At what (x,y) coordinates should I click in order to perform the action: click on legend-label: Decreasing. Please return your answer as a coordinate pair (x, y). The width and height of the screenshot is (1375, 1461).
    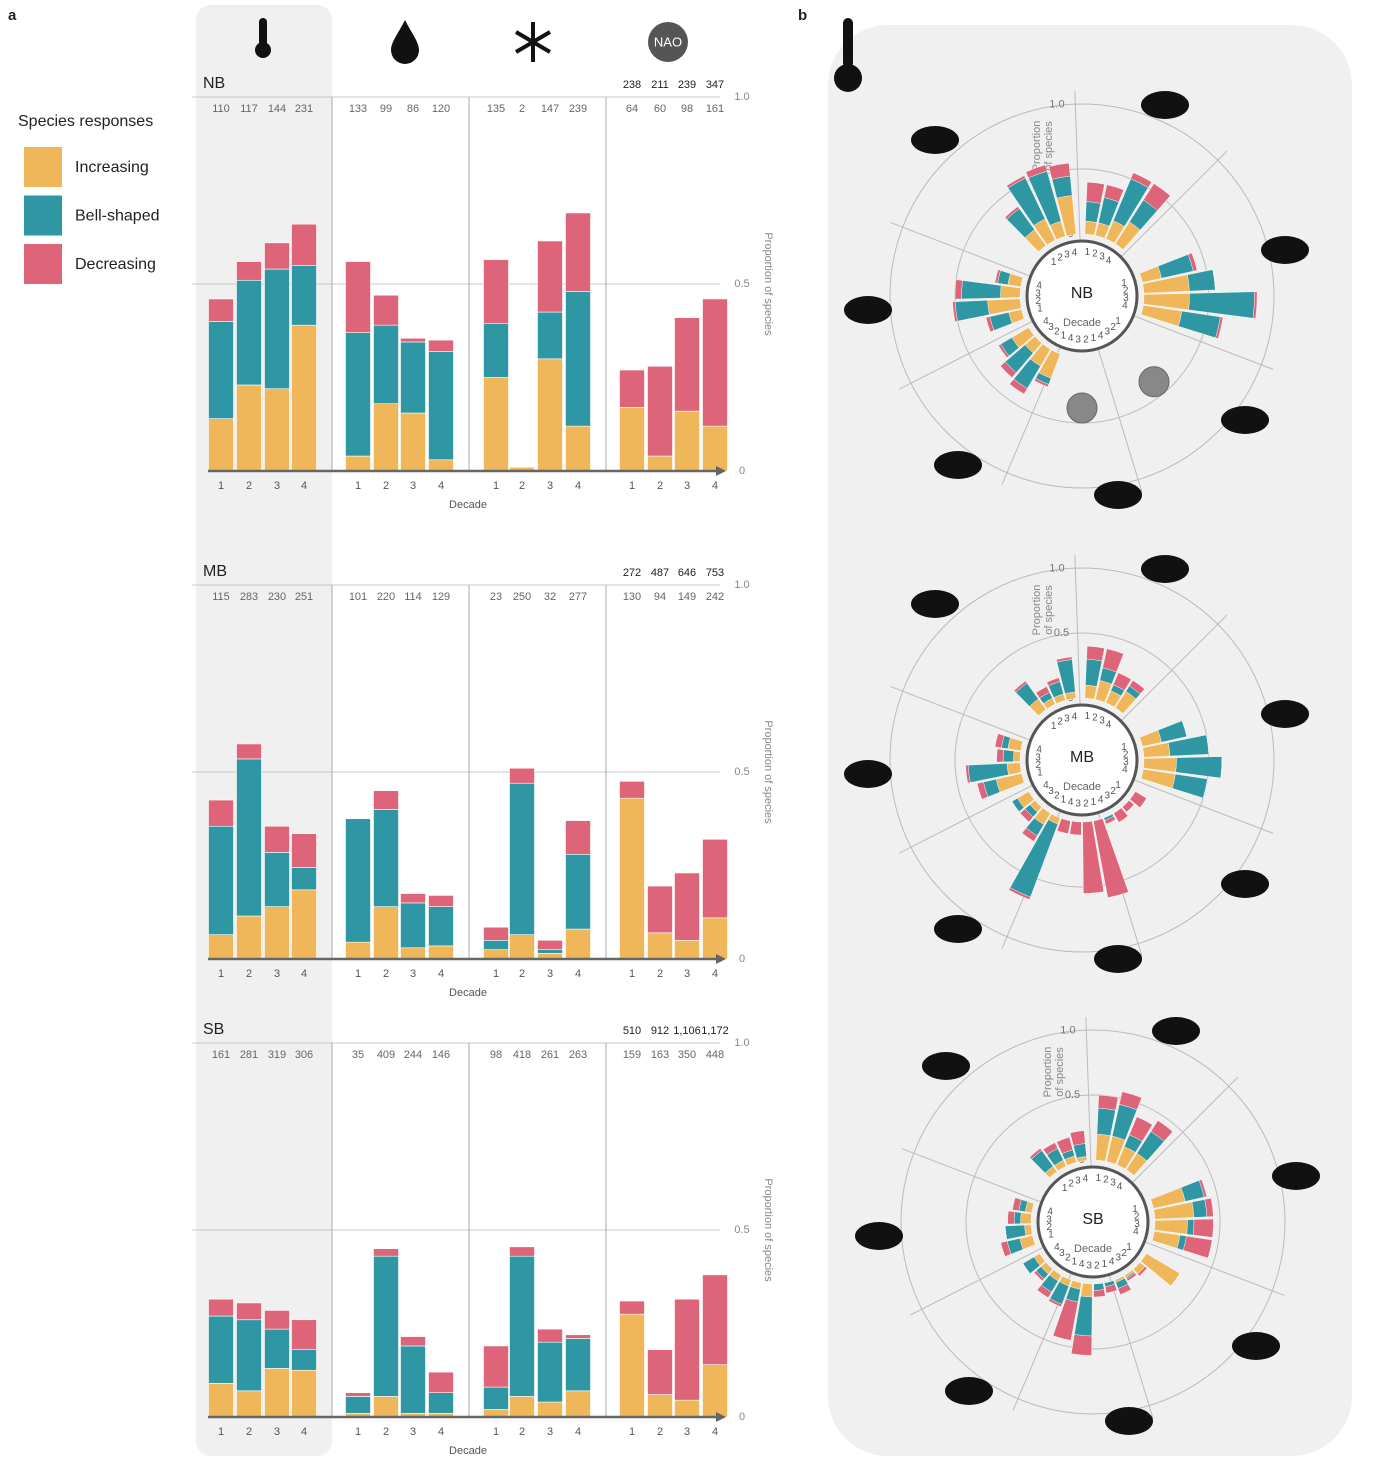
    Looking at the image, I should click on (115, 264).